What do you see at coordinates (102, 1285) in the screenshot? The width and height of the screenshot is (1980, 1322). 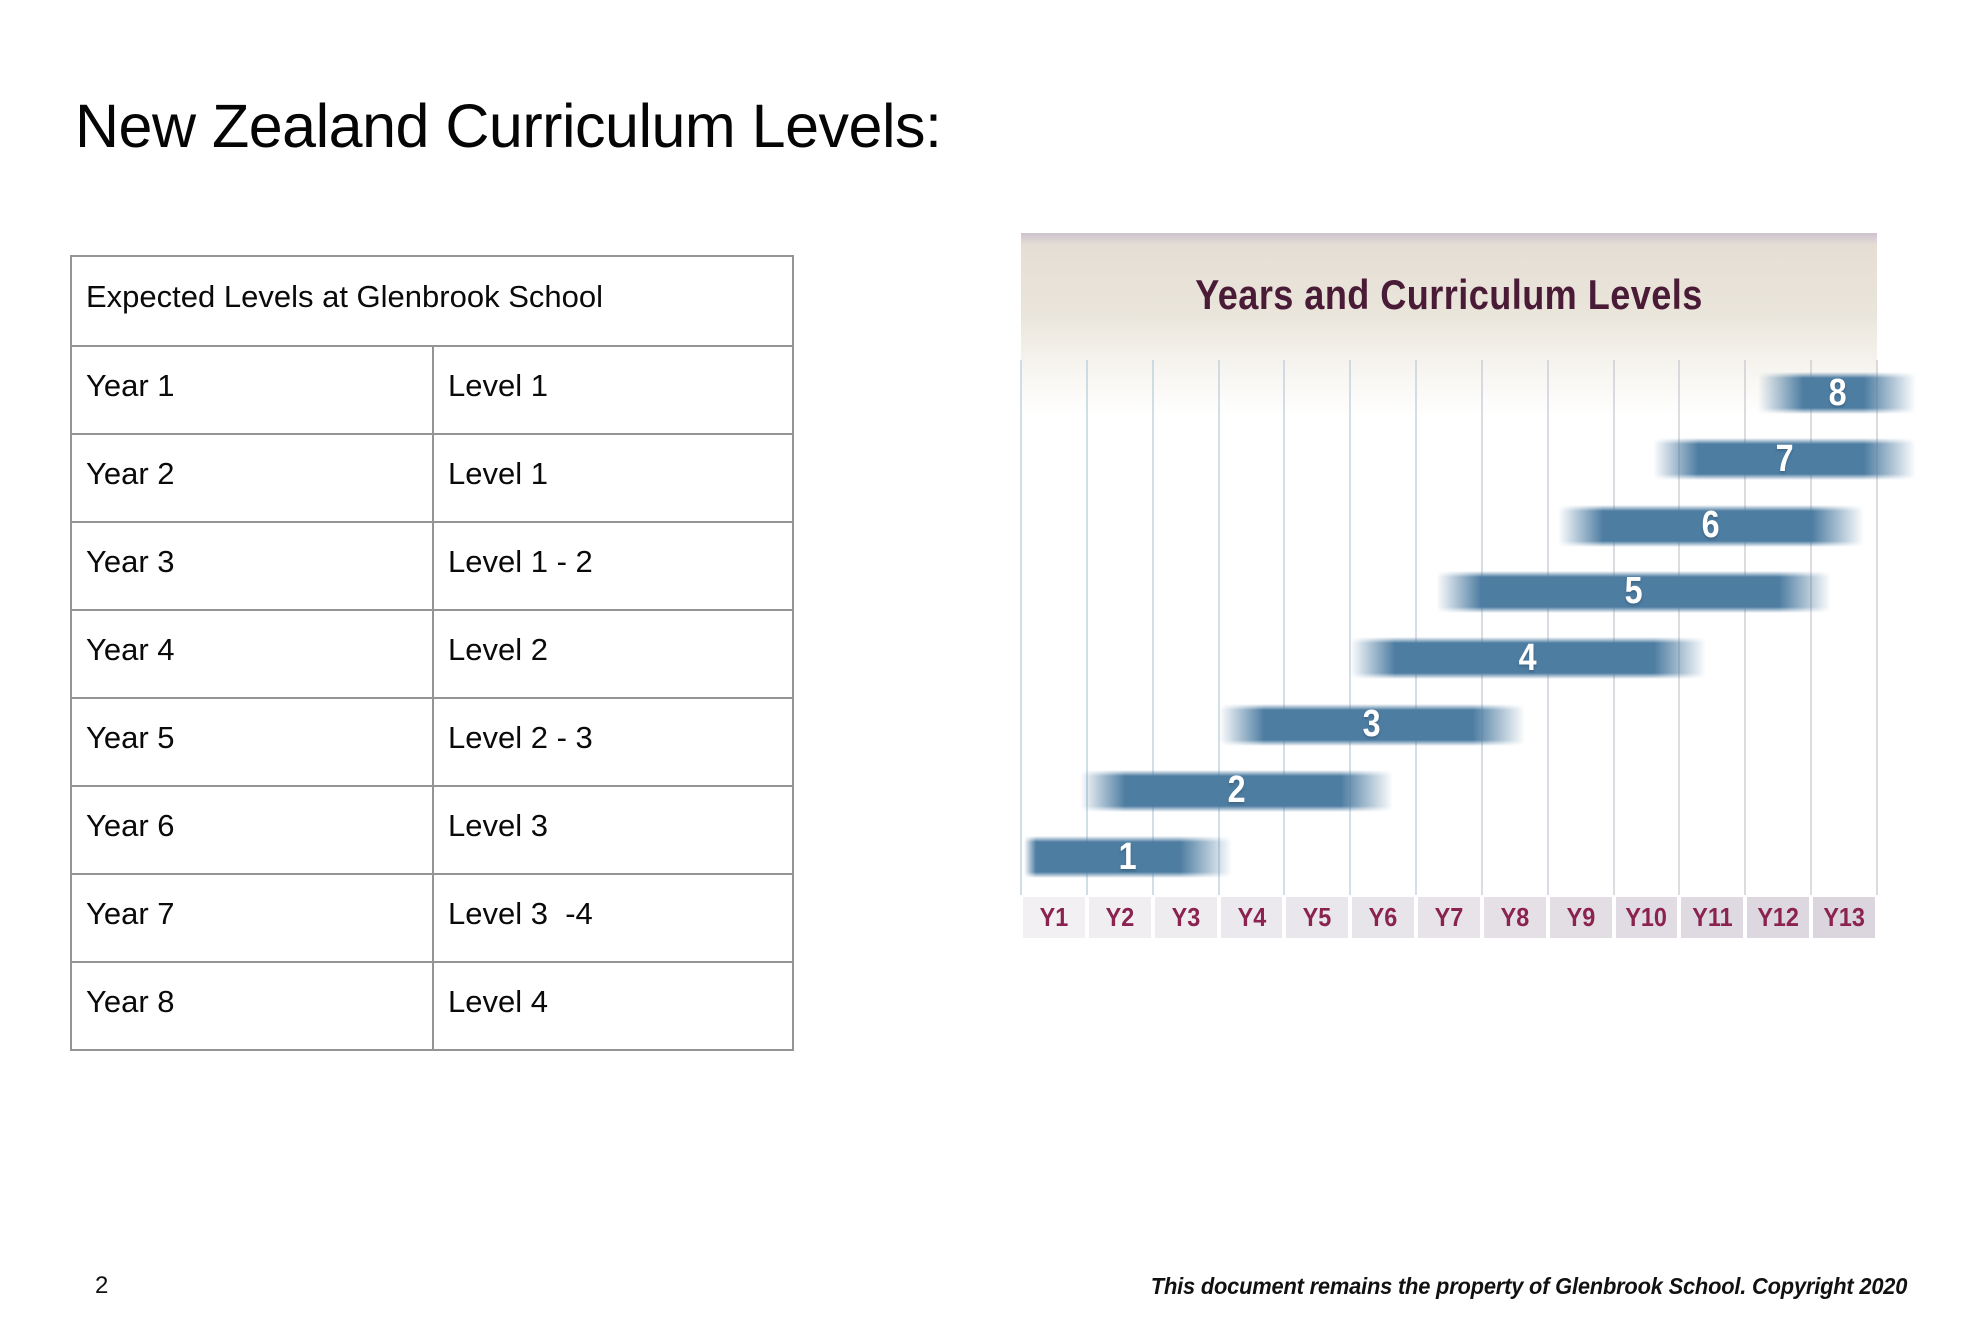 I see `page-number: 2` at bounding box center [102, 1285].